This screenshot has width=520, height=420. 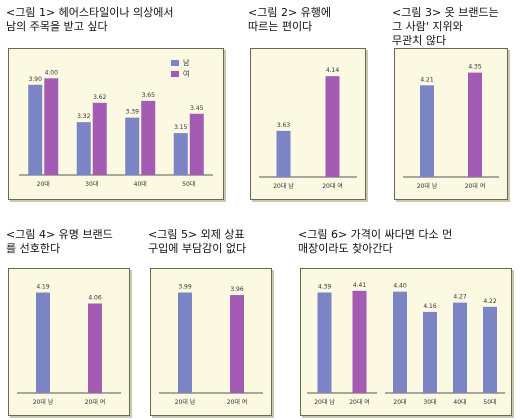 What do you see at coordinates (181, 127) in the screenshot?
I see `value-label-3-0: 3.15` at bounding box center [181, 127].